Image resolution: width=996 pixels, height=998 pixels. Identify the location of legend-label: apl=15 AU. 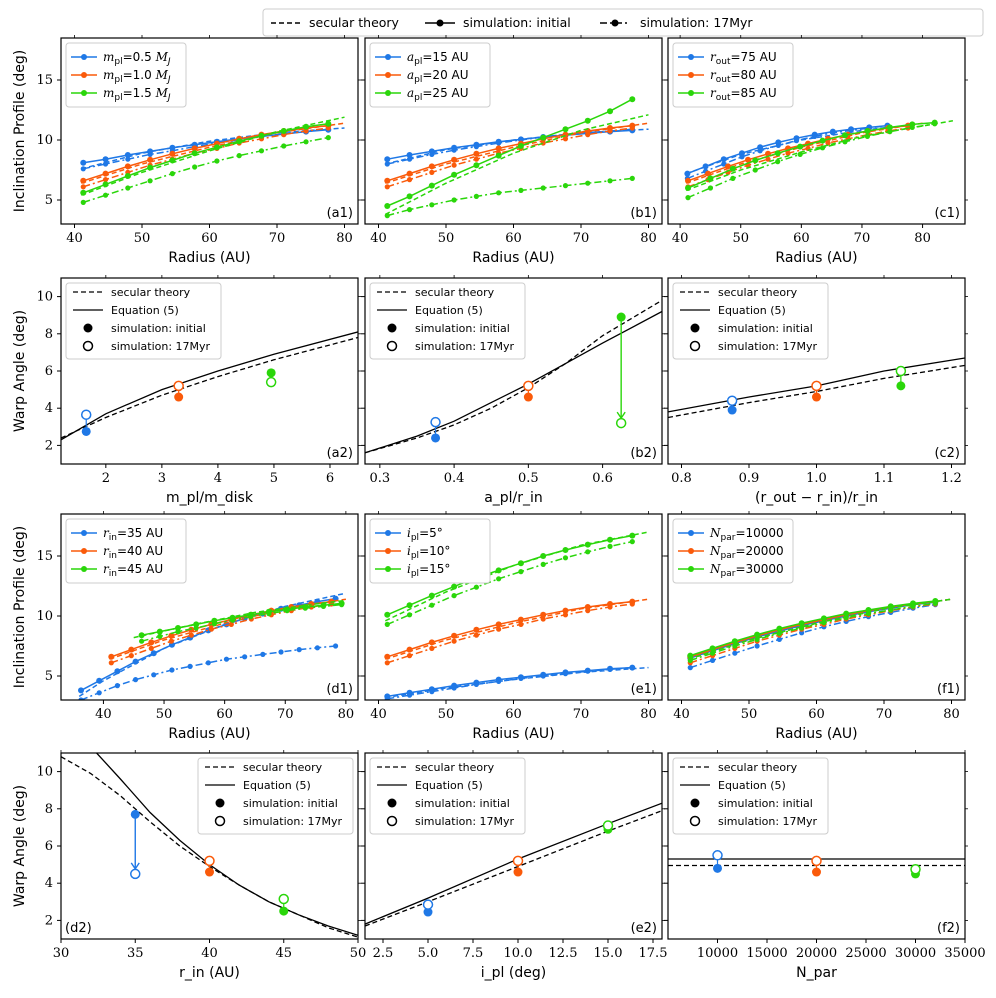
(438, 58).